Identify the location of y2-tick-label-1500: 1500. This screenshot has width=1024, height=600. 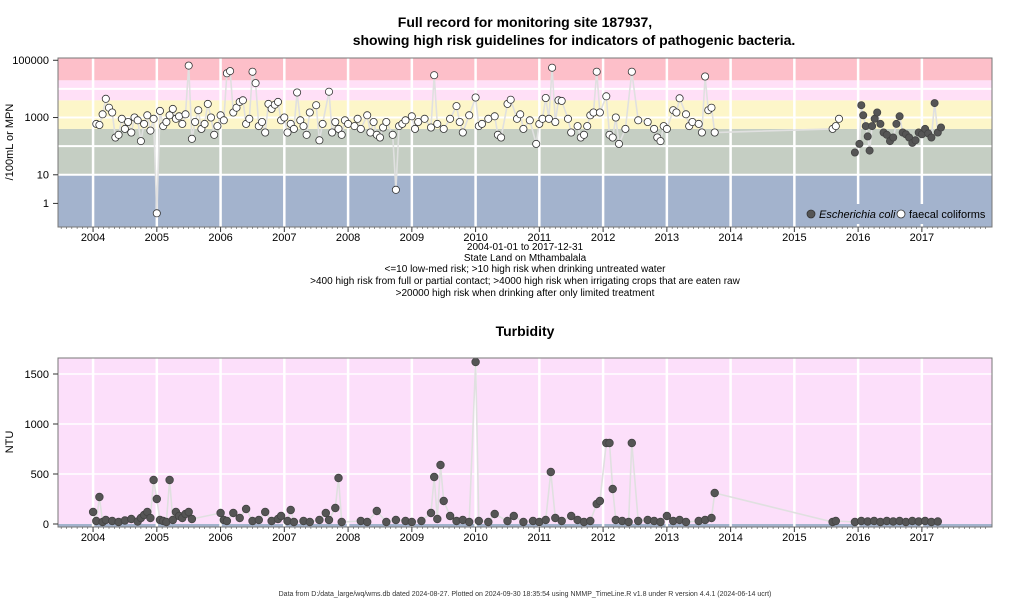
(37, 375).